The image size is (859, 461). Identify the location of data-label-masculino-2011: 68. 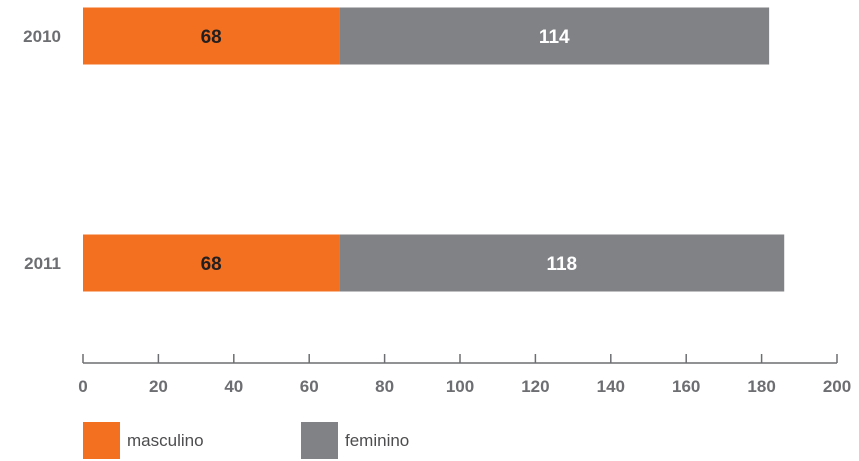
(211, 264).